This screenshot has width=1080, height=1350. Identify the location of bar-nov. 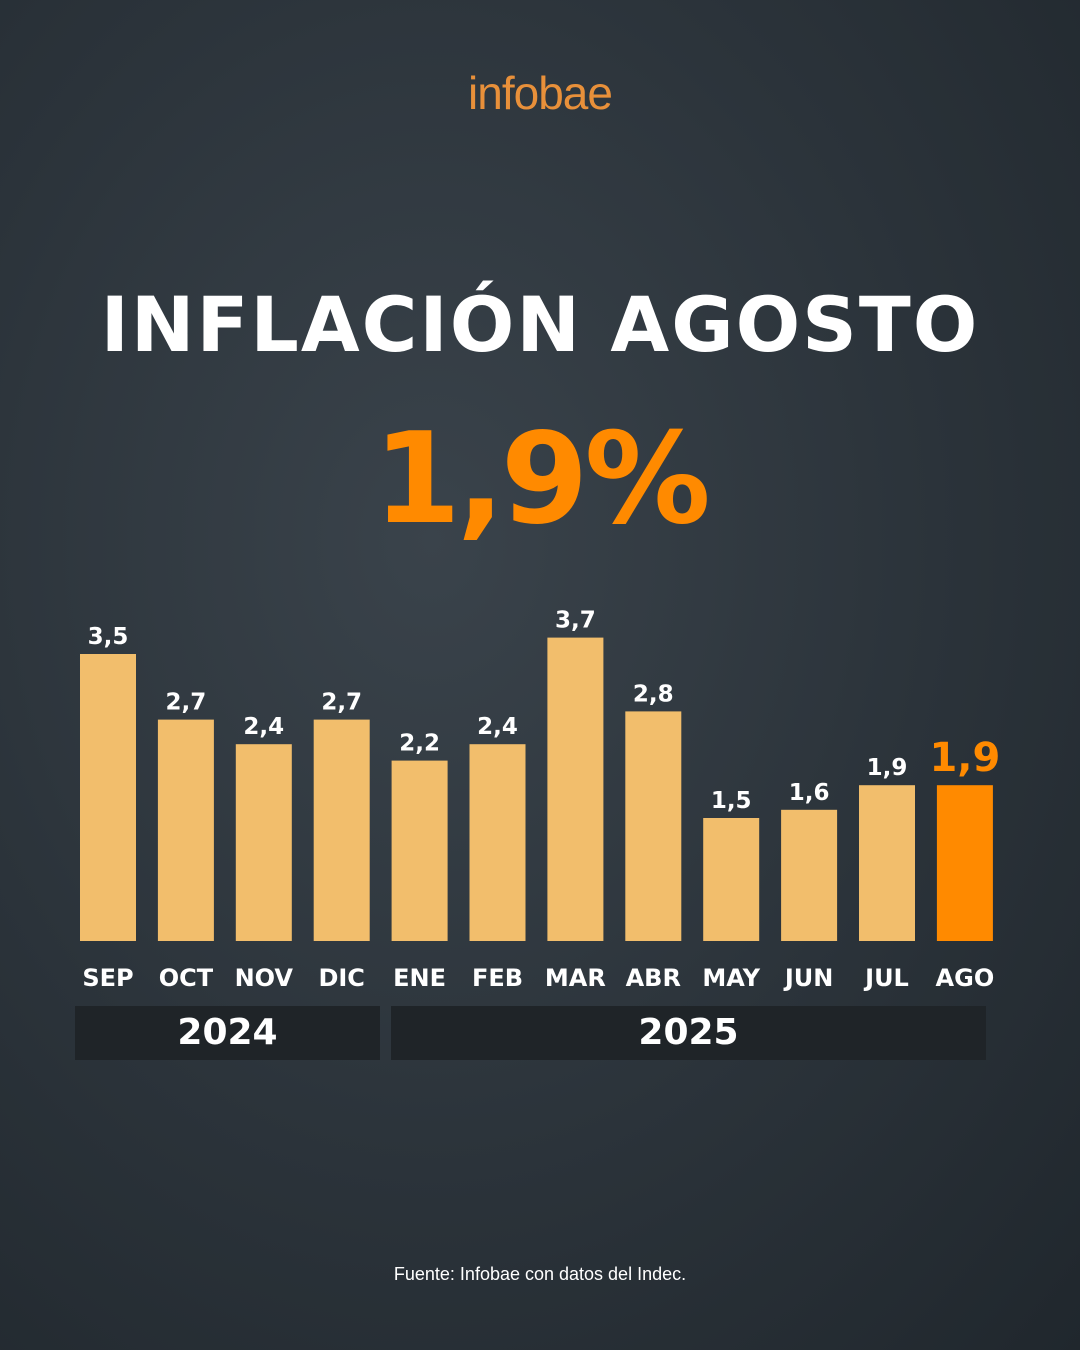
(263, 842).